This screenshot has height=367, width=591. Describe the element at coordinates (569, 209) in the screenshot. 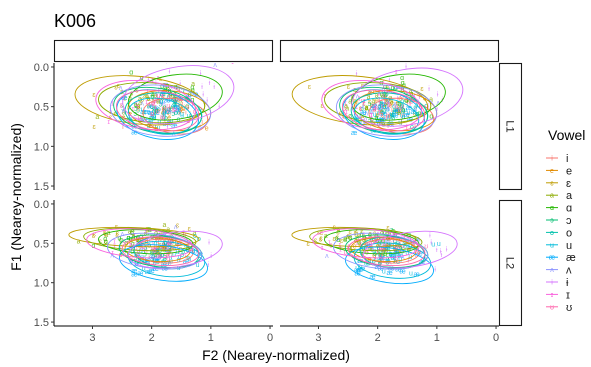

I see `legend-label: ɑ` at that location.